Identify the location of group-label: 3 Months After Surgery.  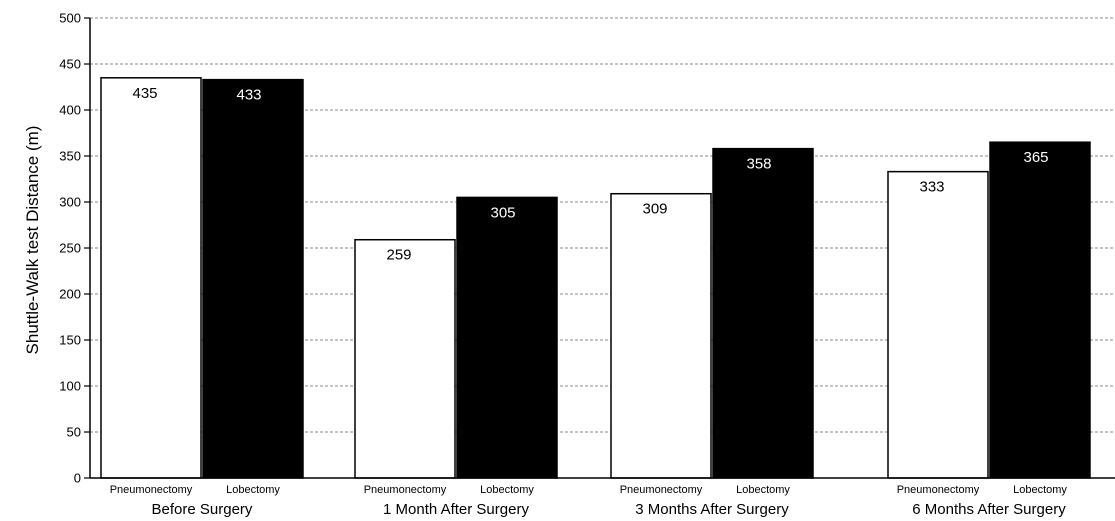
(712, 509).